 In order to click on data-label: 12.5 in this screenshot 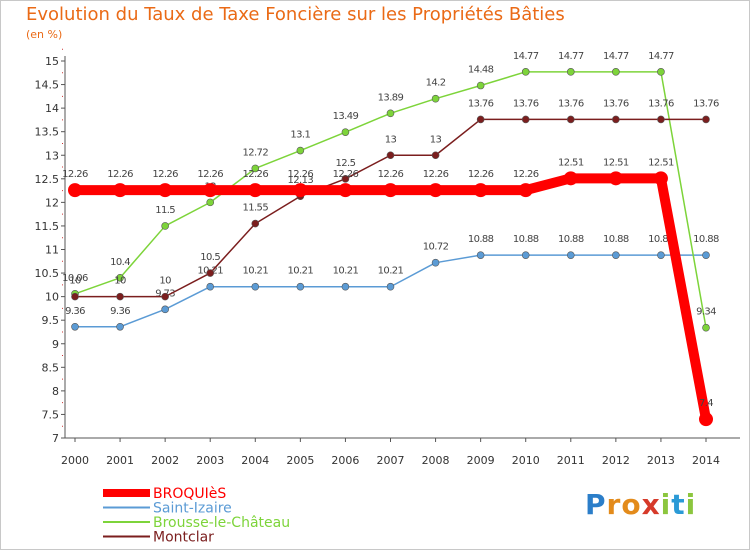, I will do `click(345, 163)`.